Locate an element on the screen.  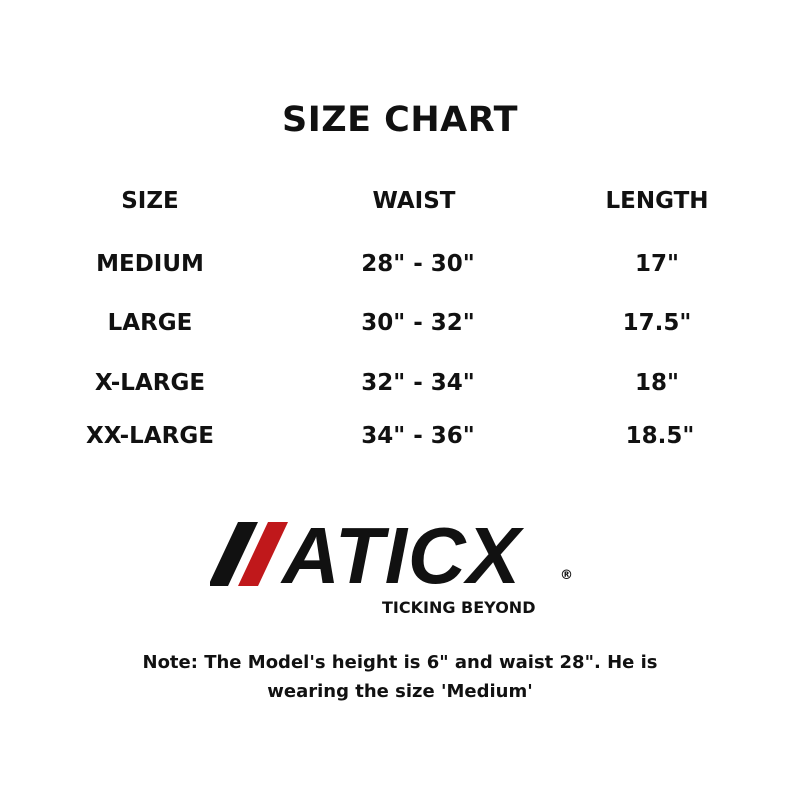
page-title: SIZE CHART is located at coordinates (400, 120).